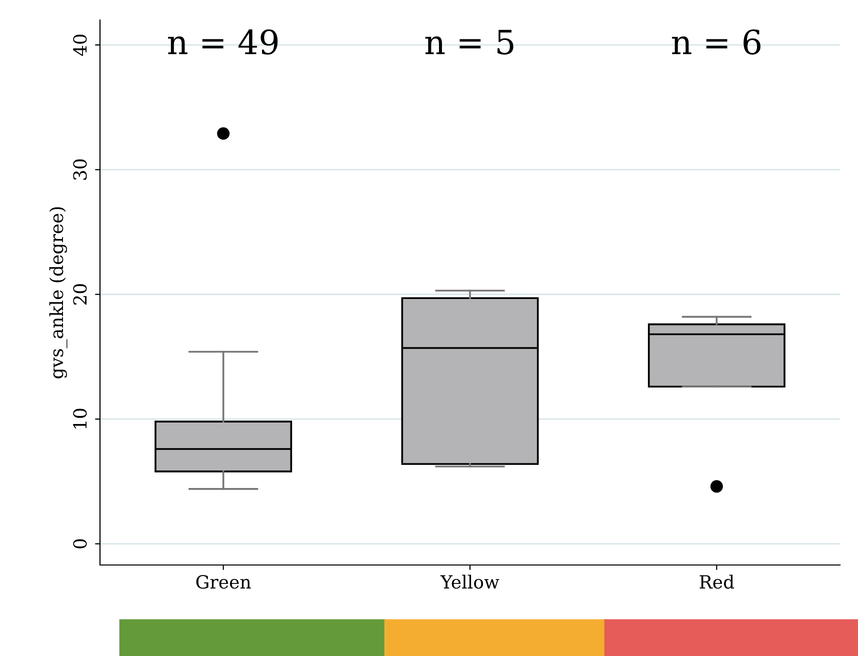 This screenshot has height=656, width=858. Describe the element at coordinates (223, 582) in the screenshot. I see `x-tick-label: Green` at that location.